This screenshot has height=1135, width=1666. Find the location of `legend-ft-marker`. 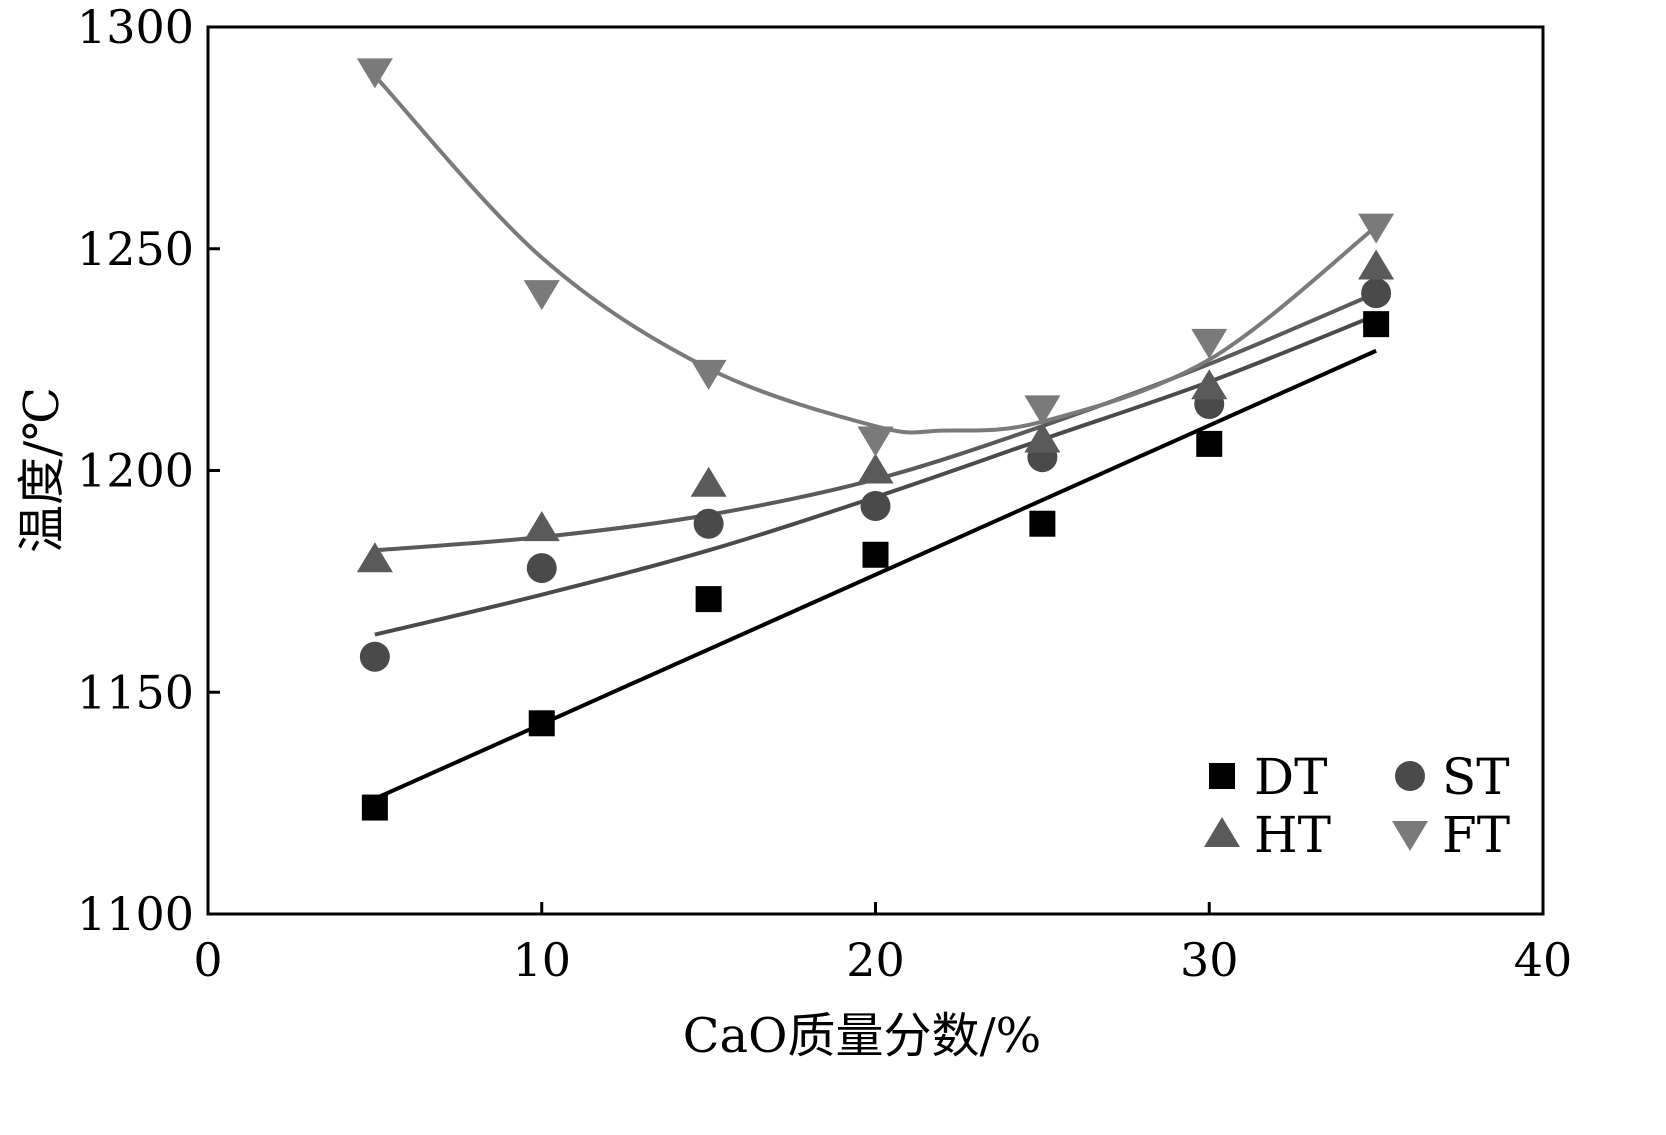

legend-ft-marker is located at coordinates (1410, 836).